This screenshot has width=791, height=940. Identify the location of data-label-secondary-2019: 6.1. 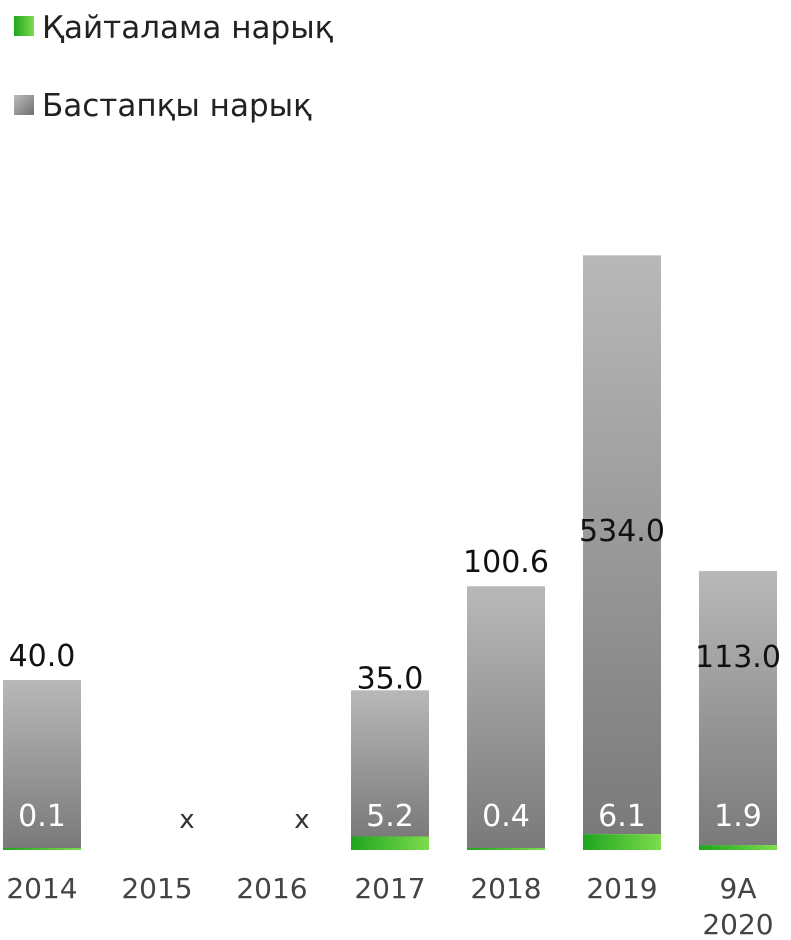
(622, 816).